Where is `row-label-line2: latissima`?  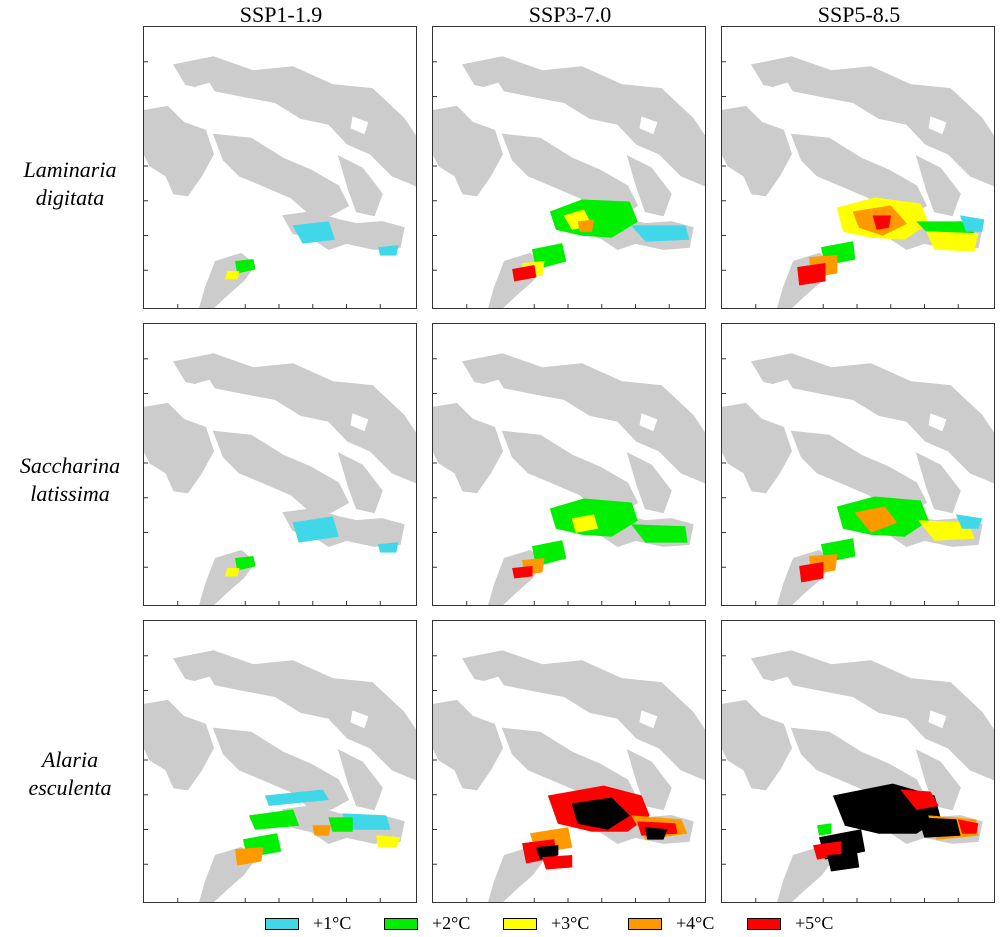
row-label-line2: latissima is located at coordinates (70, 493).